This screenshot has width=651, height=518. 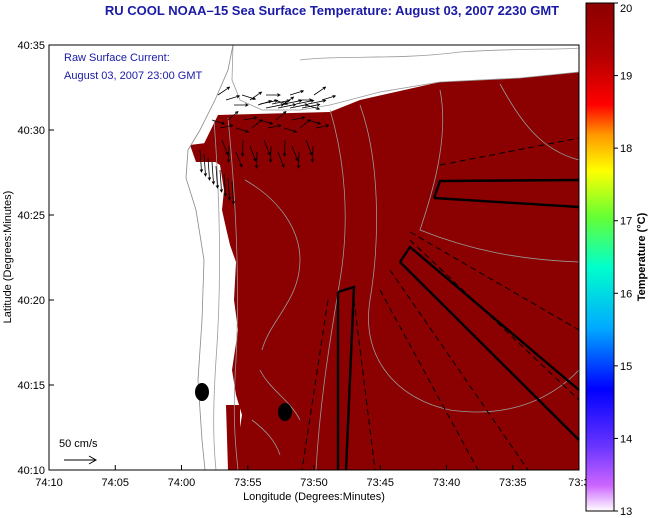 What do you see at coordinates (578, 483) in the screenshot?
I see `x-tick-label: 73:3` at bounding box center [578, 483].